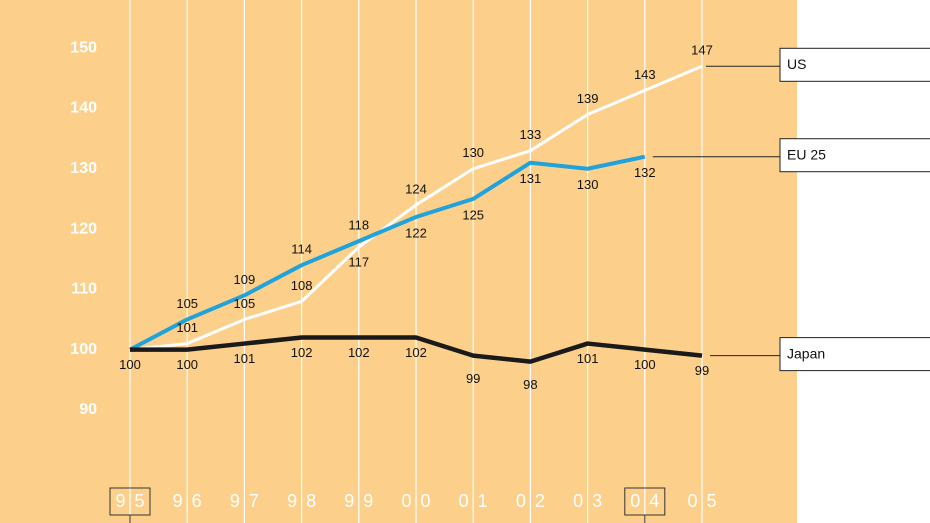 Image resolution: width=930 pixels, height=523 pixels. Describe the element at coordinates (83, 108) in the screenshot. I see `y-tick-label: 140` at that location.